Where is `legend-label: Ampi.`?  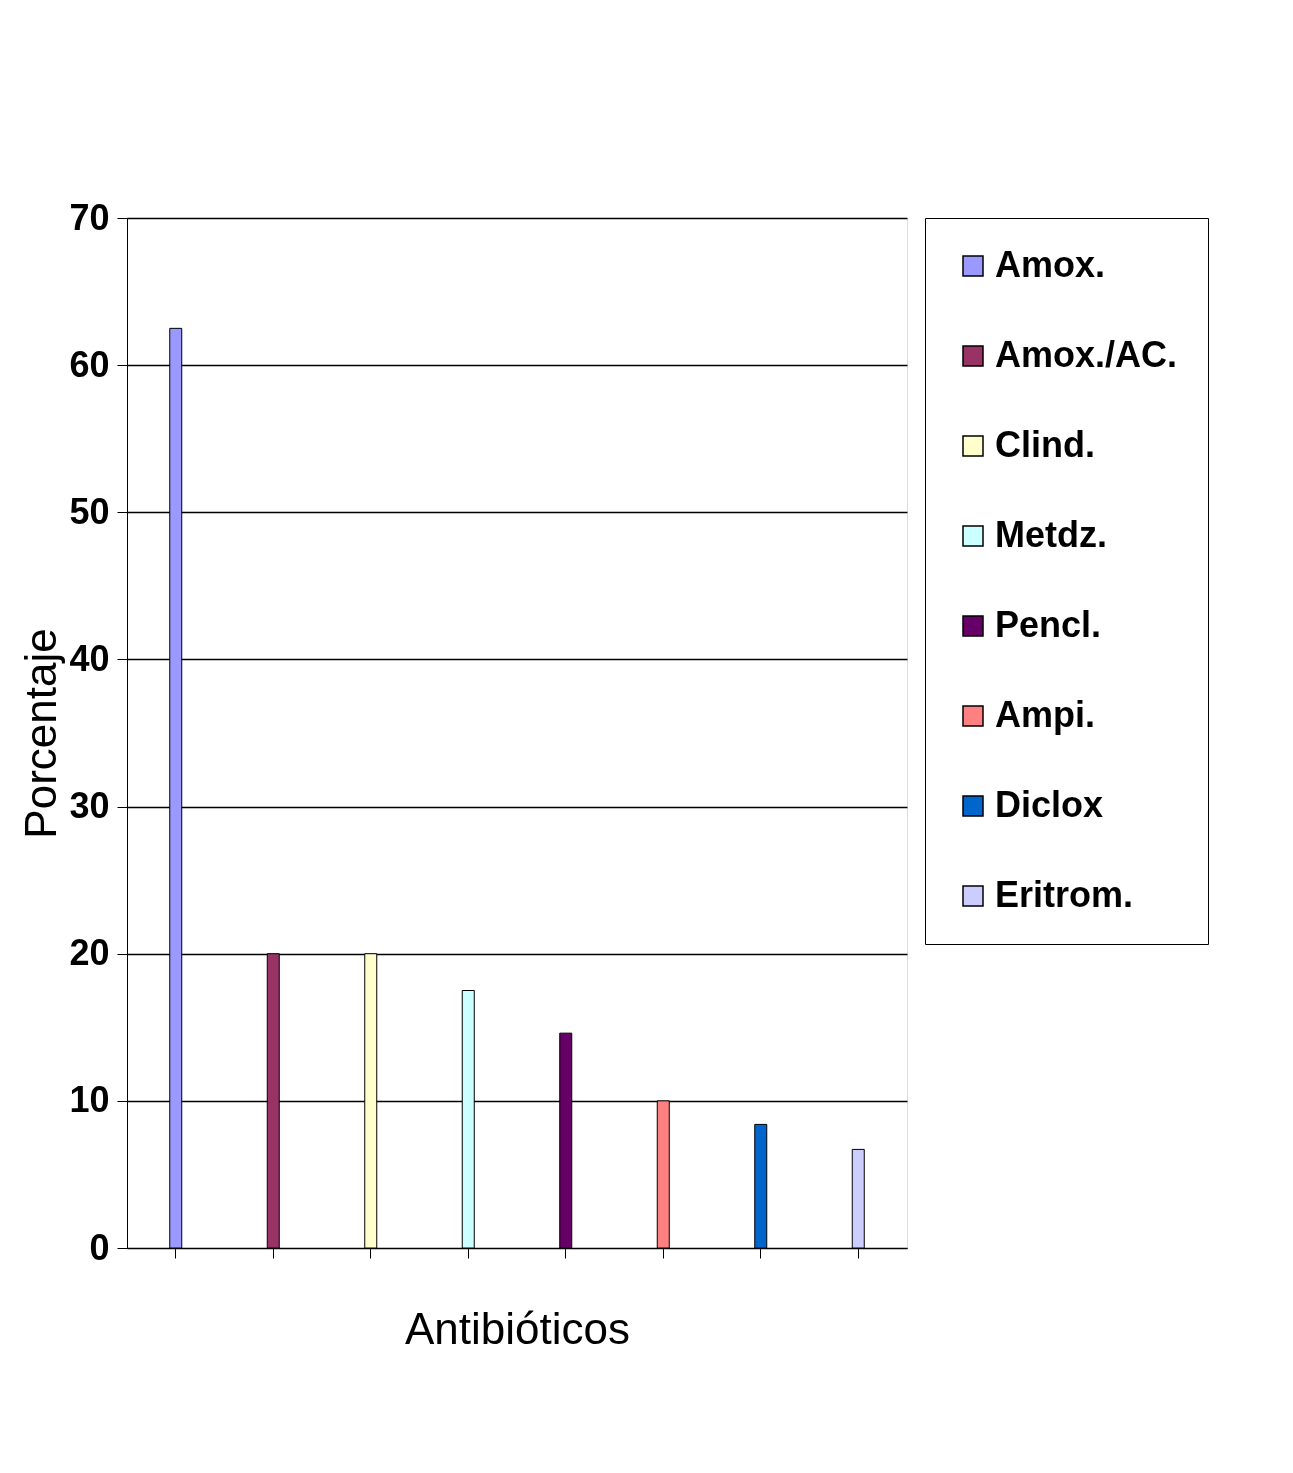 legend-label: Ampi. is located at coordinates (1045, 714).